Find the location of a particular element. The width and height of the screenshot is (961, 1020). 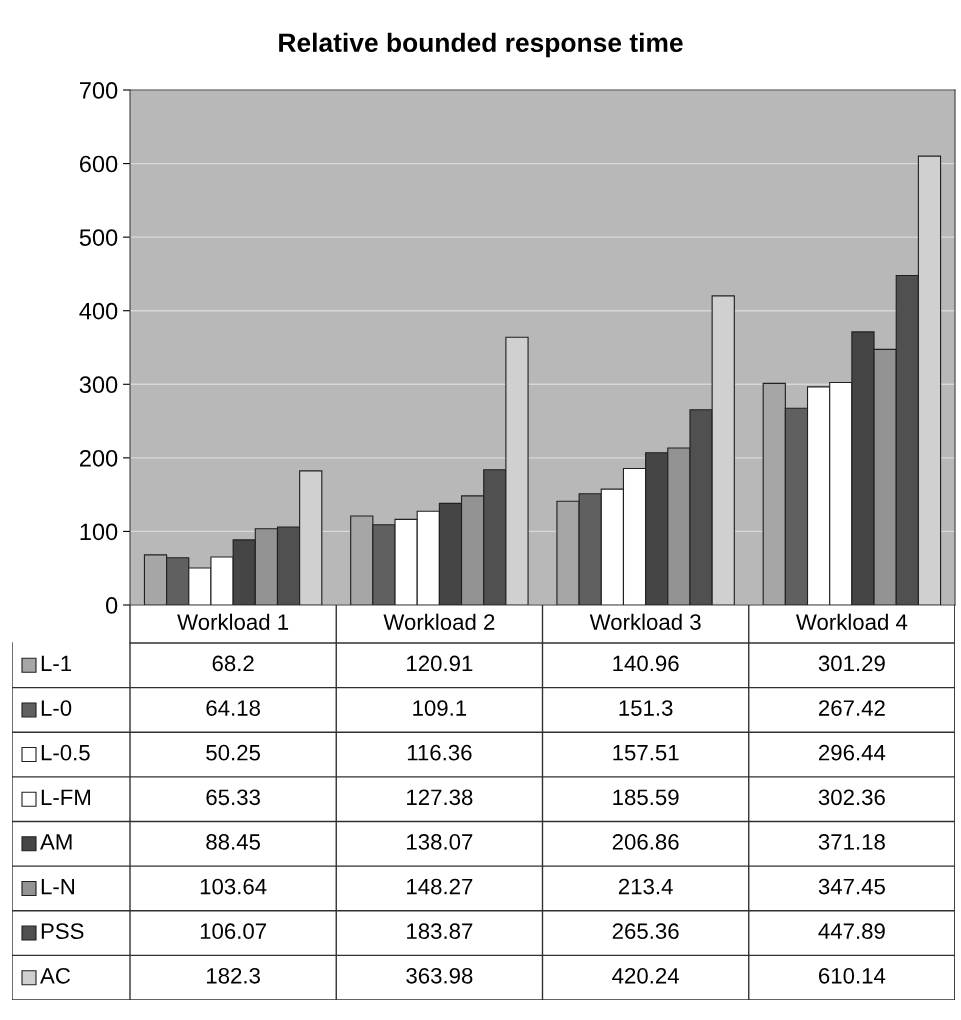

legend-label: L-1 is located at coordinates (56, 663).